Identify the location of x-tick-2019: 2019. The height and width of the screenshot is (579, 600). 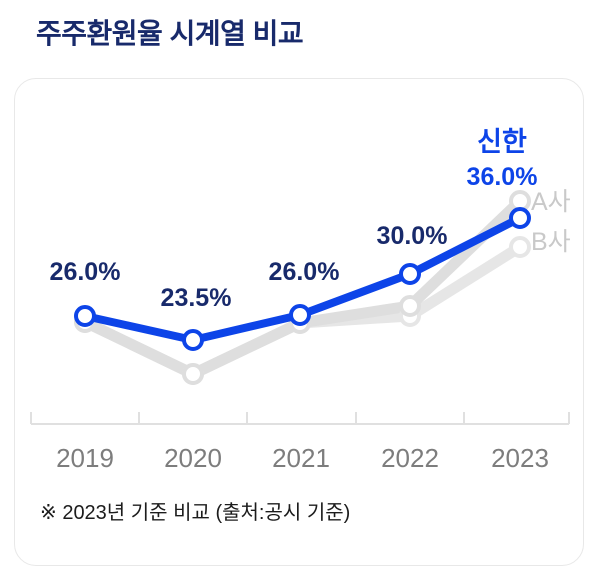
(85, 458).